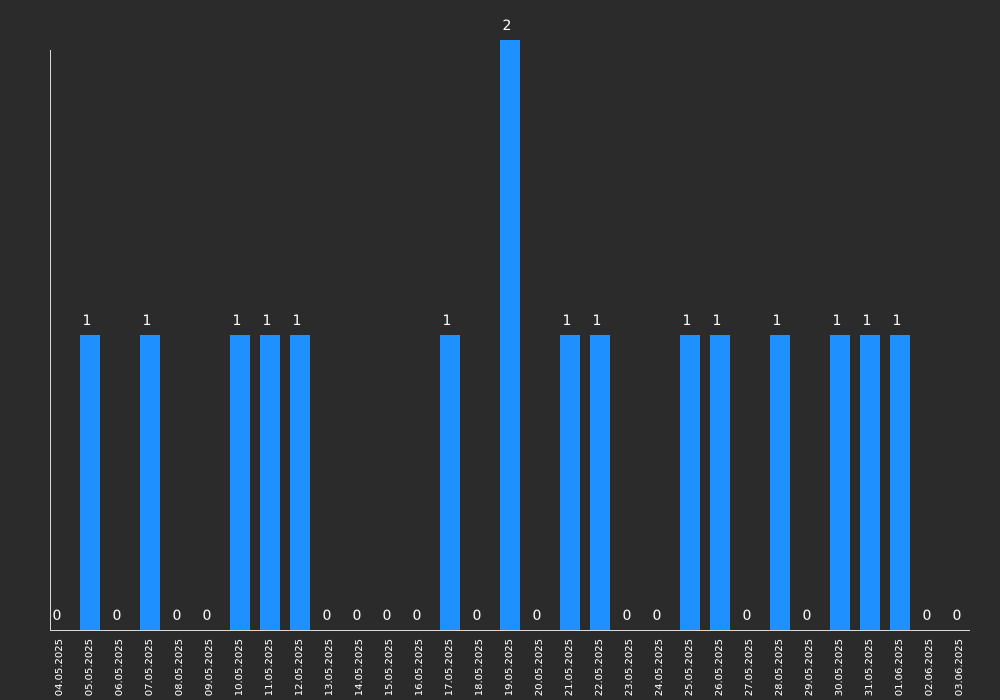 Image resolution: width=1000 pixels, height=700 pixels. I want to click on value-label-03.06.2025: 0, so click(957, 616).